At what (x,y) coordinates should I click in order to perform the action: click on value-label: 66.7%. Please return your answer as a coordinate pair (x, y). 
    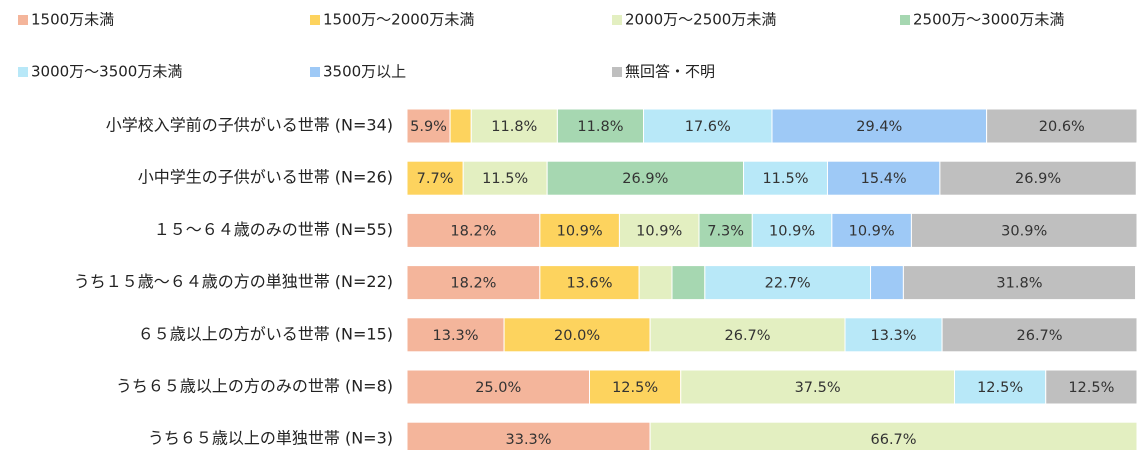
    Looking at the image, I should click on (894, 440).